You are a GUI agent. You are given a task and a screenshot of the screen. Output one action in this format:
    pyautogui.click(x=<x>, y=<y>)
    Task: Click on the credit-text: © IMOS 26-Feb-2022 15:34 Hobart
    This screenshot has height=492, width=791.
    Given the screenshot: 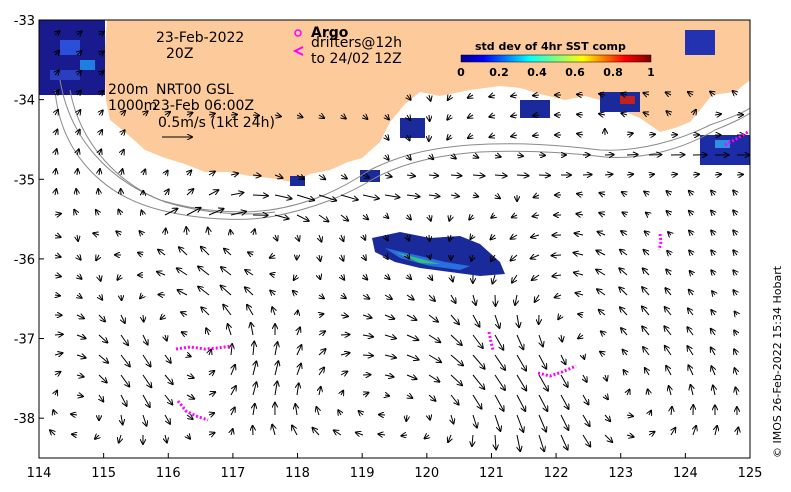 What is the action you would take?
    pyautogui.click(x=777, y=361)
    